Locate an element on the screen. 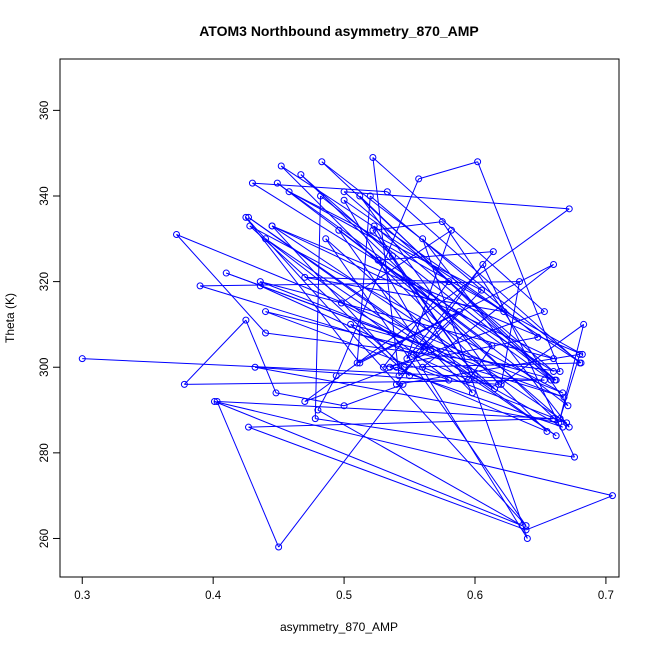 This screenshot has width=650, height=650. x-tick-label: 0.4 is located at coordinates (213, 596).